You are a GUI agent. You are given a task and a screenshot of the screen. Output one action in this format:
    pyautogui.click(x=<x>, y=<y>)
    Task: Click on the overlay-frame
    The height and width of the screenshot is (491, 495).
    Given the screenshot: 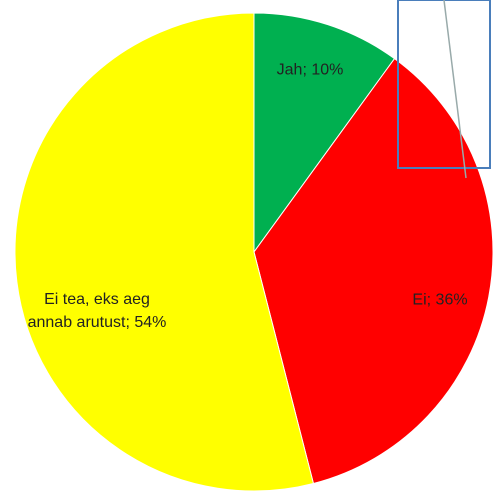 What is the action you would take?
    pyautogui.click(x=444, y=84)
    